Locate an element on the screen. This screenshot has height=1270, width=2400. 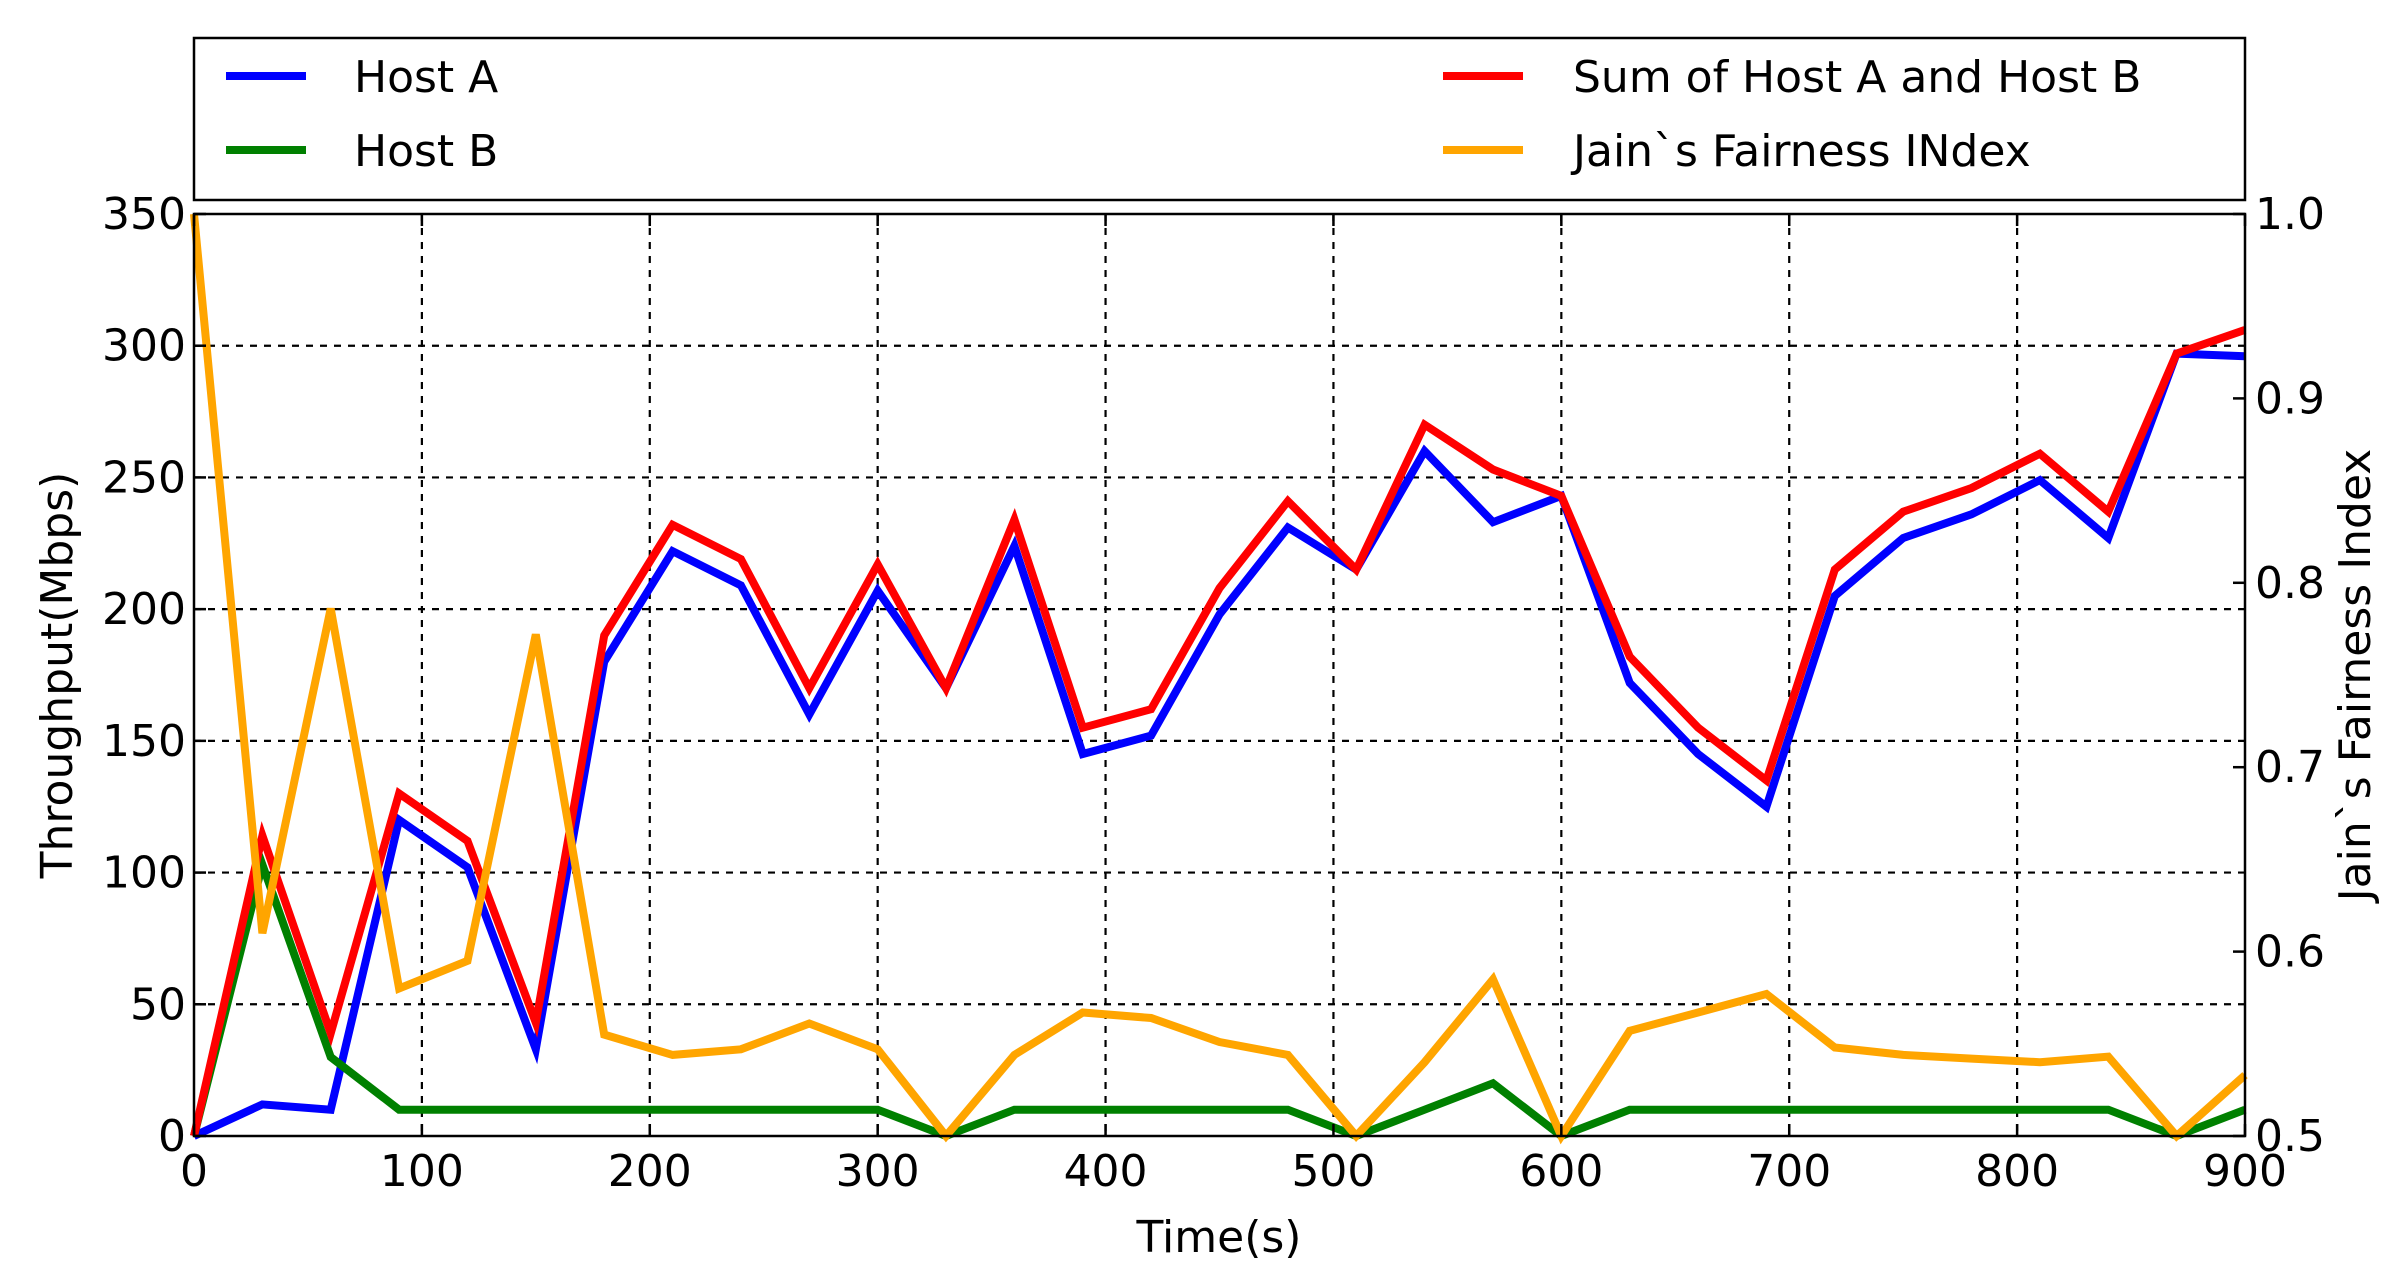
x-tick-label: 800 is located at coordinates (2017, 1171).